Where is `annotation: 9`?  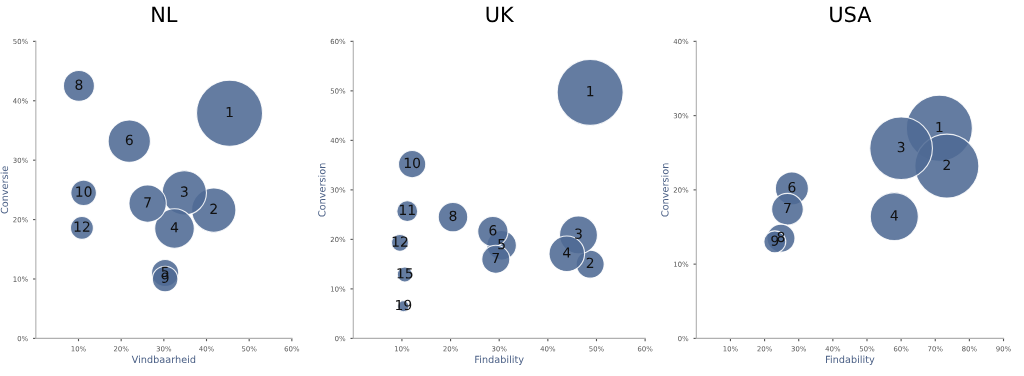 annotation: 9 is located at coordinates (775, 240).